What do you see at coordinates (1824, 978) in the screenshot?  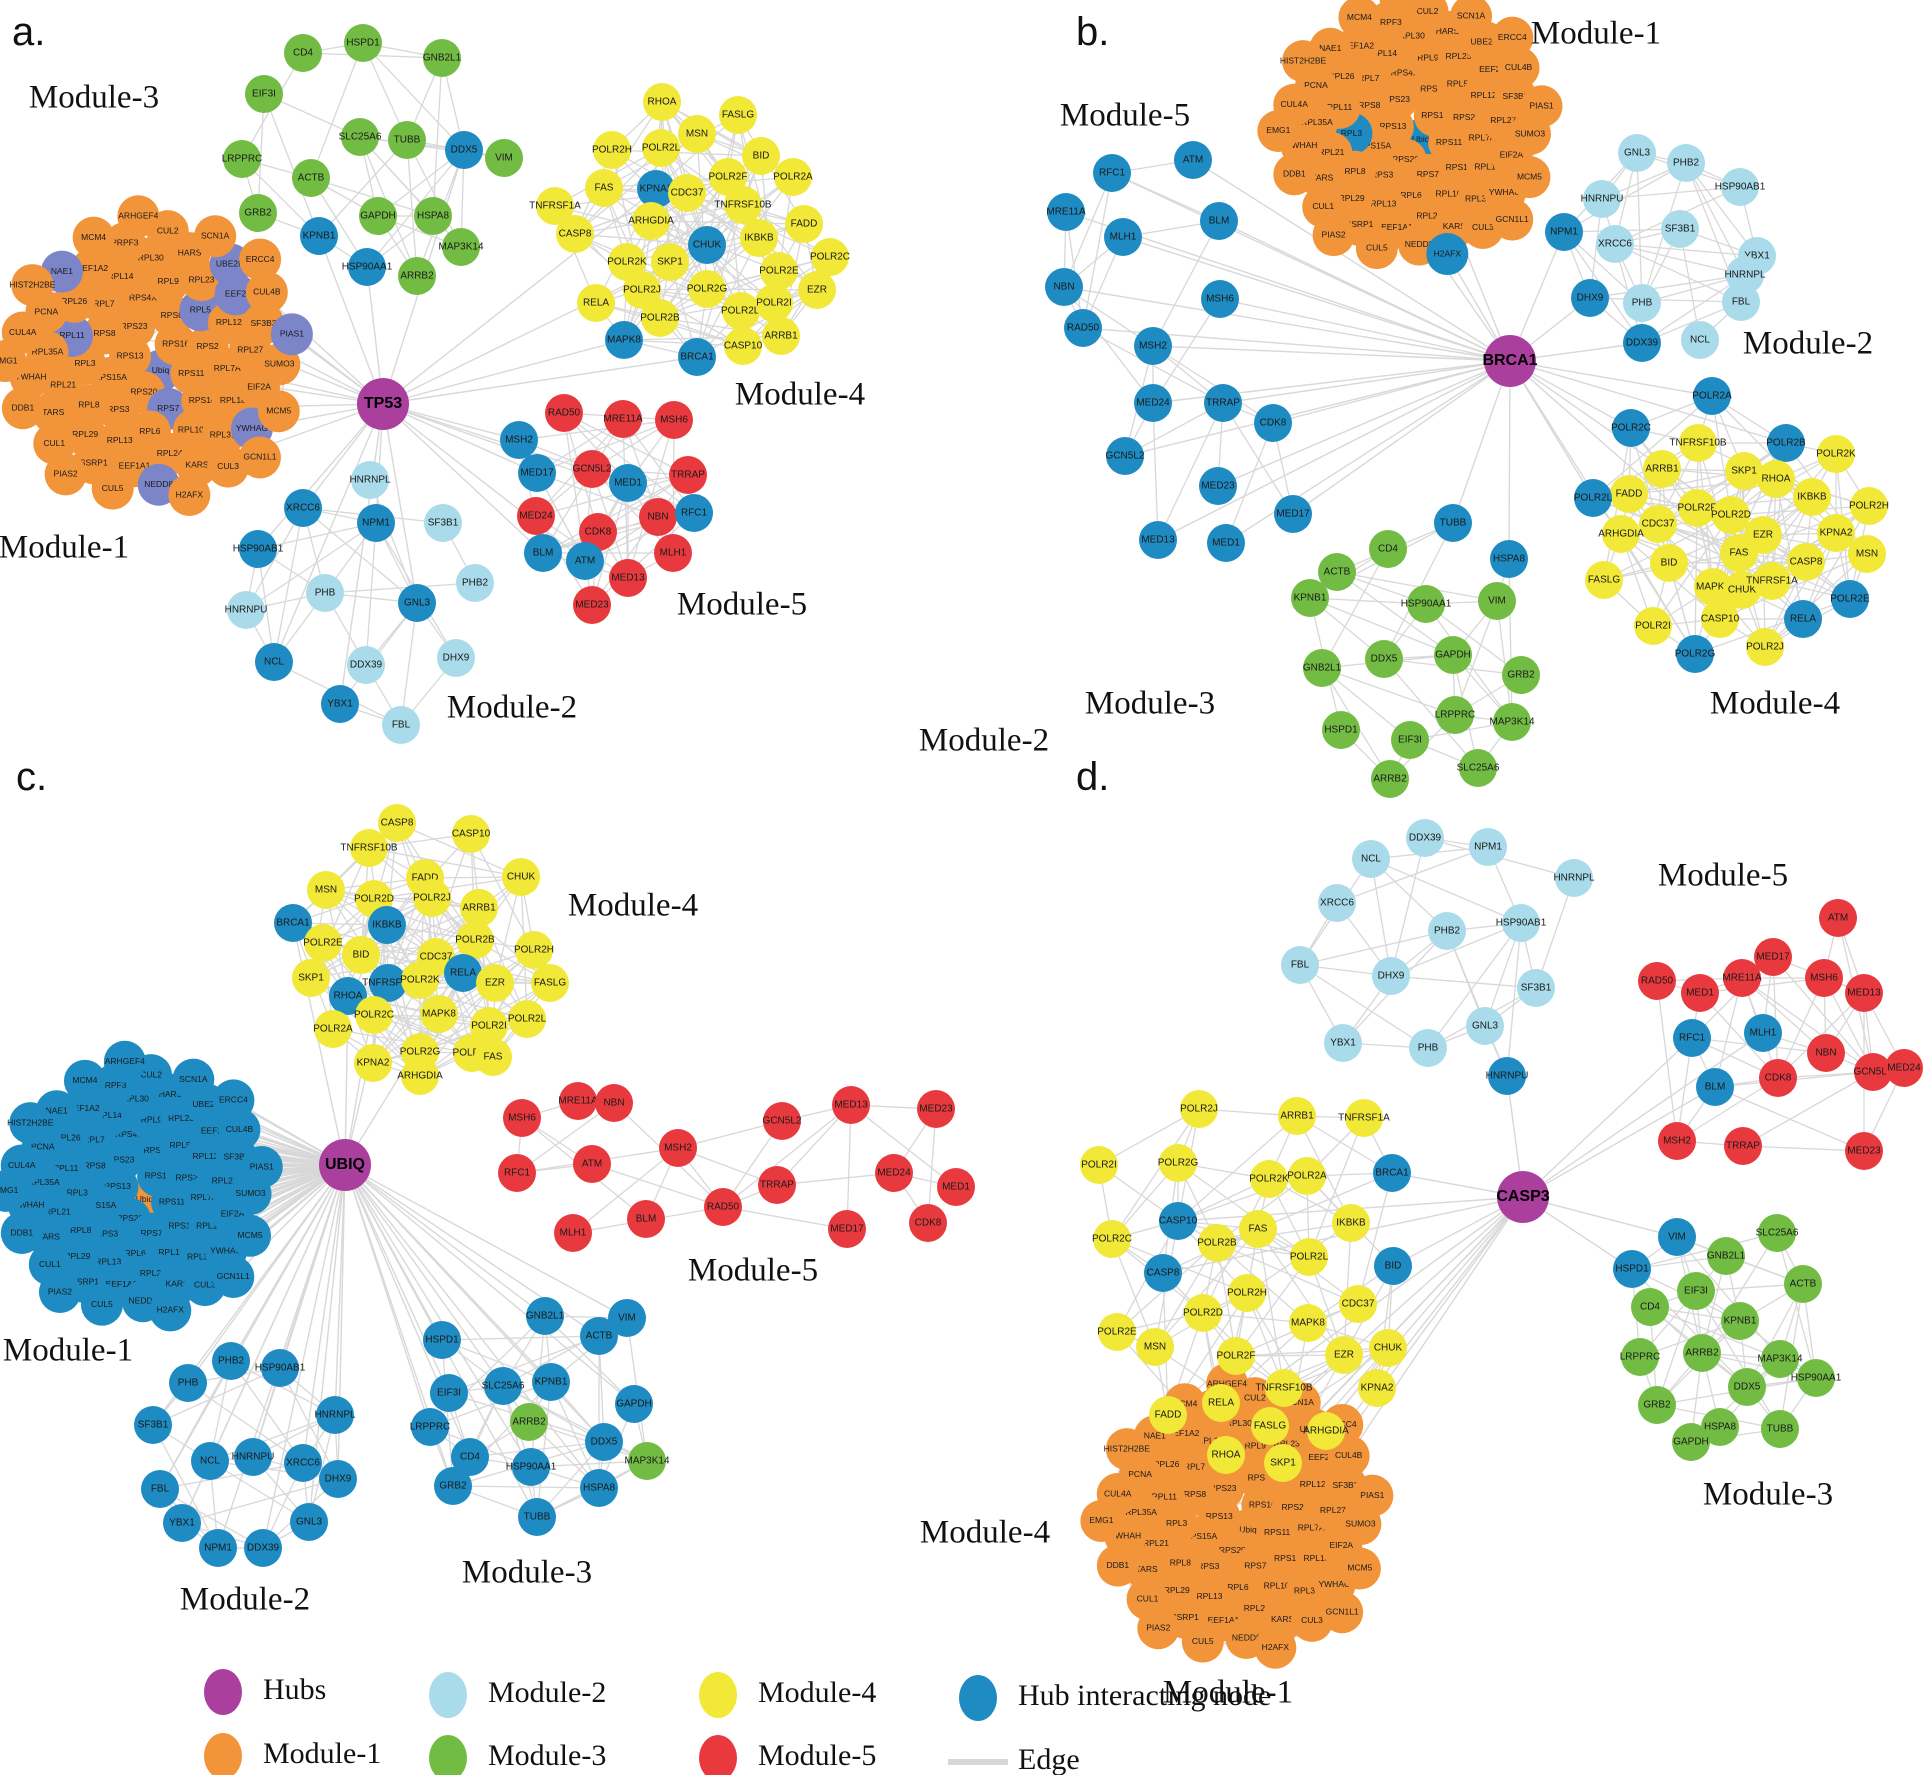 I see `node-MSH6: MSH6` at bounding box center [1824, 978].